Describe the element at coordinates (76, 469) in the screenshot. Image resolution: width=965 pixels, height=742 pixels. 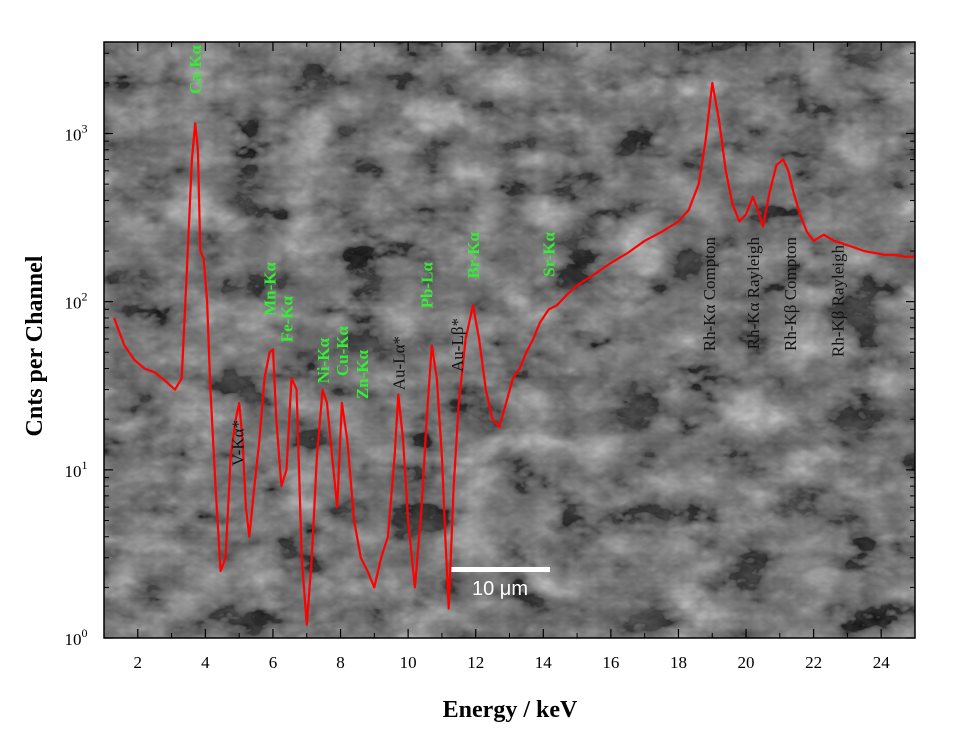
I see `y-tick-label: 10¹` at that location.